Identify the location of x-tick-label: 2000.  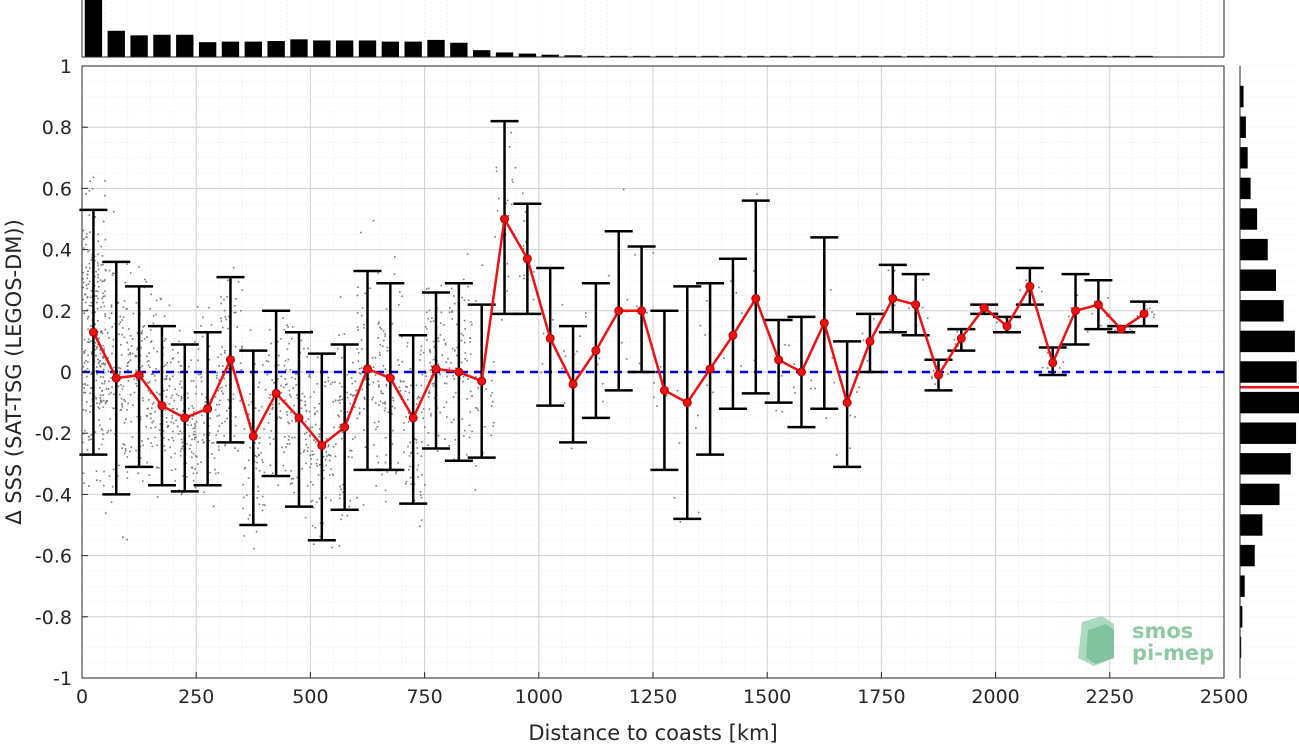
(995, 697).